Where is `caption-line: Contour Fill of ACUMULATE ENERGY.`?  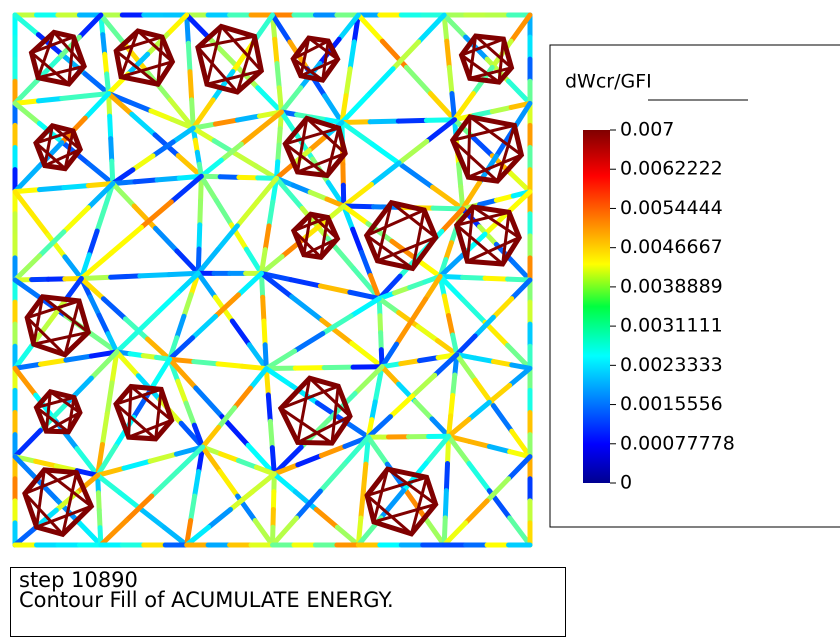 caption-line: Contour Fill of ACUMULATE ENERGY. is located at coordinates (288, 600).